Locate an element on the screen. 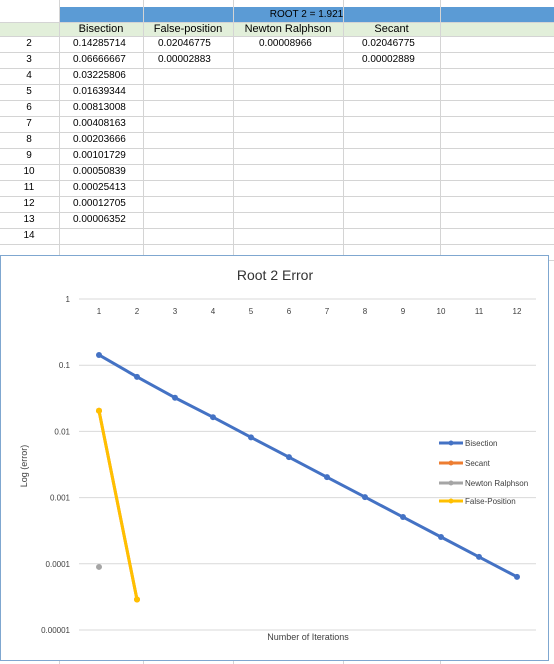 This screenshot has height=664, width=554. table-cell: 0.00408163 is located at coordinates (99, 123).